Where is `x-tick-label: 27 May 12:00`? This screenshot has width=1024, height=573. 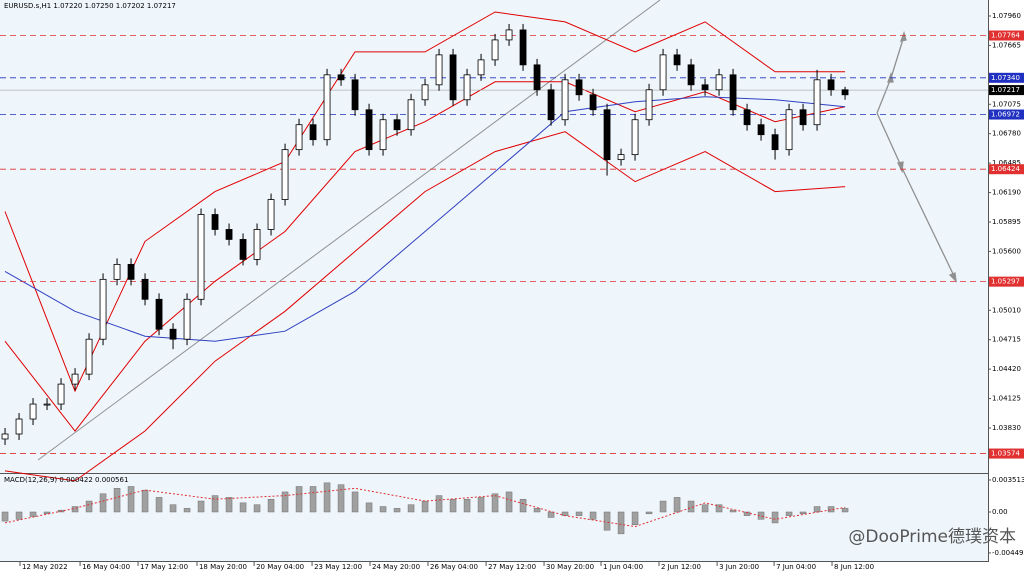 x-tick-label: 27 May 12:00 is located at coordinates (512, 567).